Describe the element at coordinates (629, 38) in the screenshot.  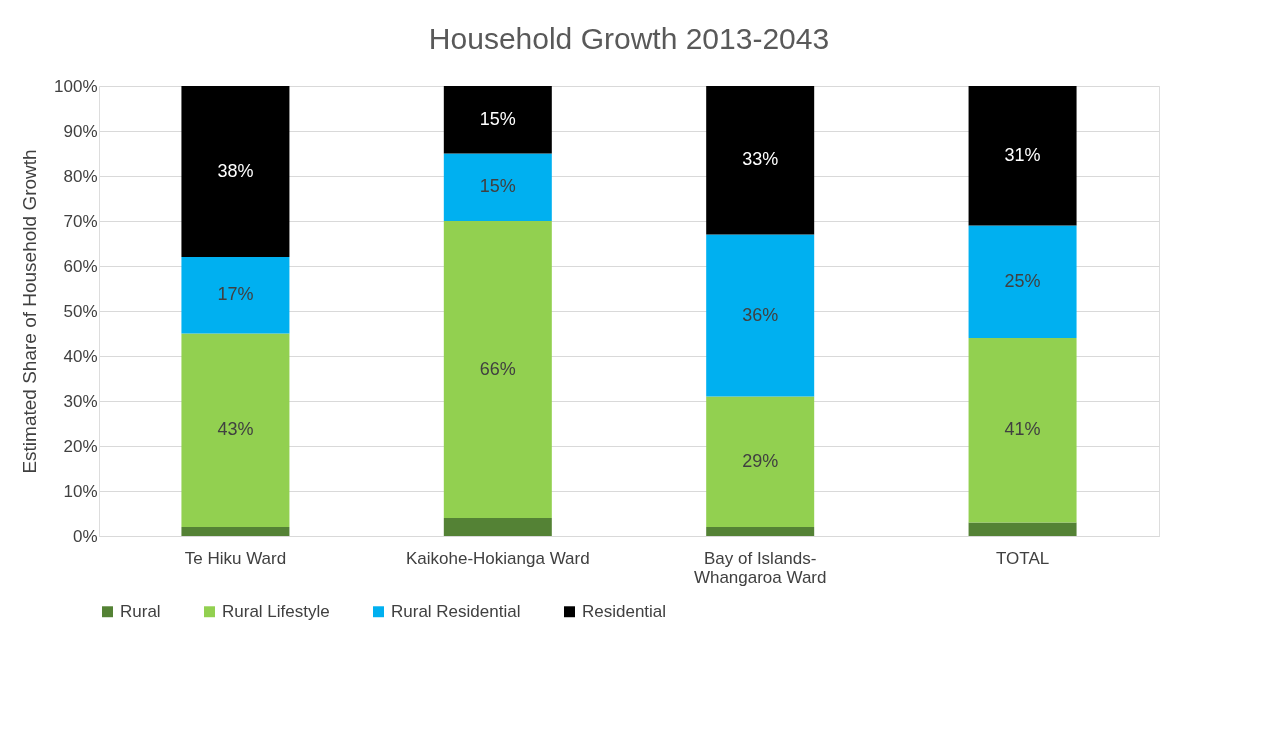
I see `chart-title: Household Growth 2013-2043` at that location.